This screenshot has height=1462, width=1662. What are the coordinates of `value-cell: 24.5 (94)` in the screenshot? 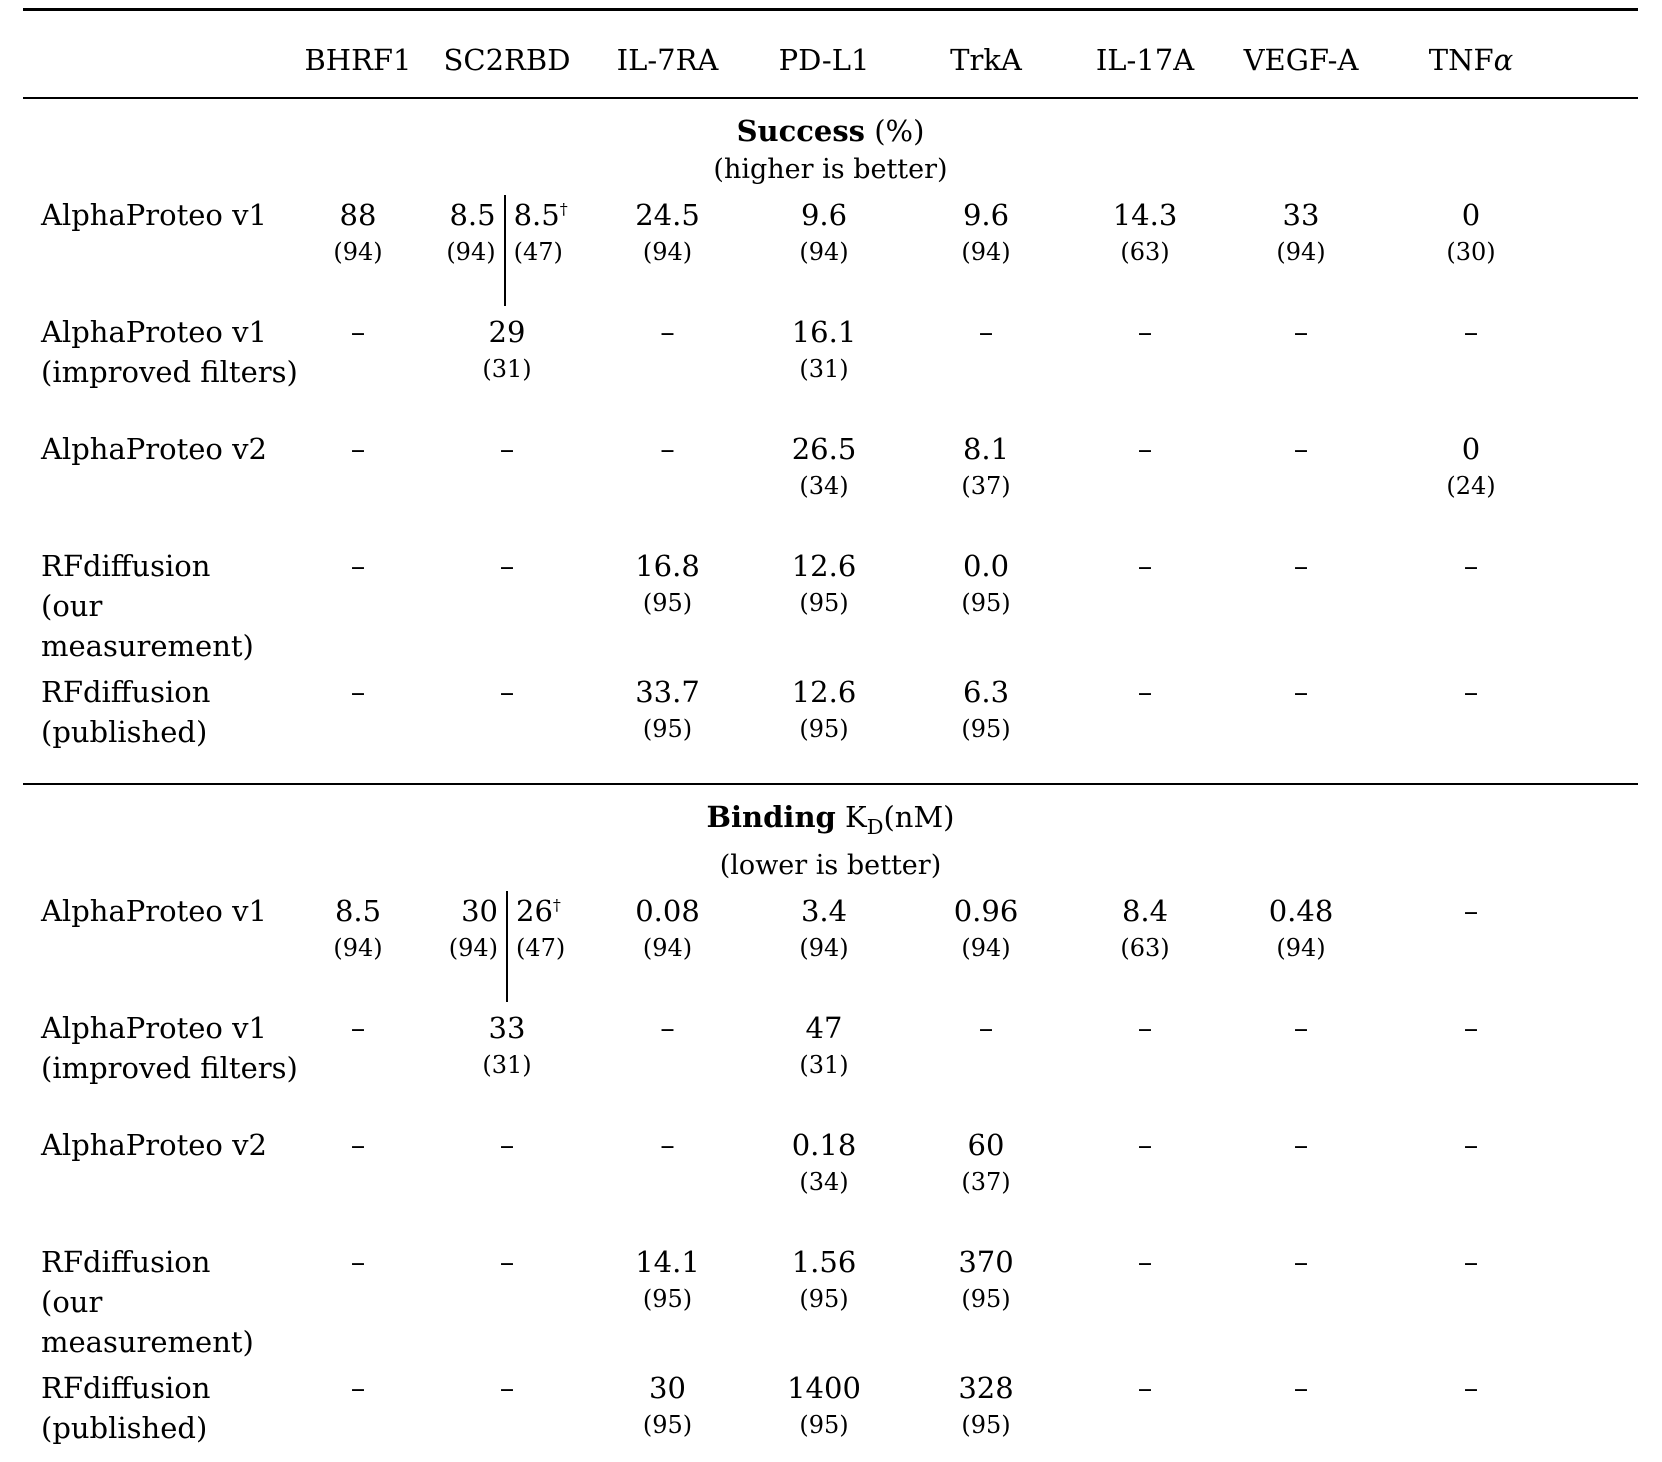 It's located at (667, 247).